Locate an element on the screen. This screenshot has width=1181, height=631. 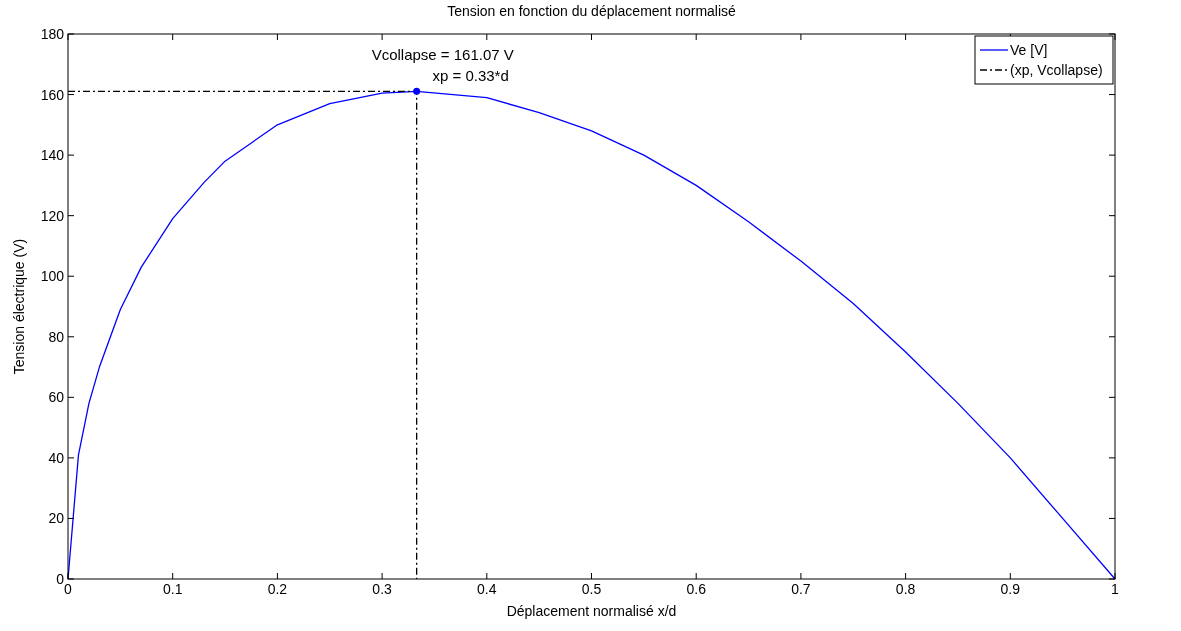
y-tick-label: 60 is located at coordinates (56, 397).